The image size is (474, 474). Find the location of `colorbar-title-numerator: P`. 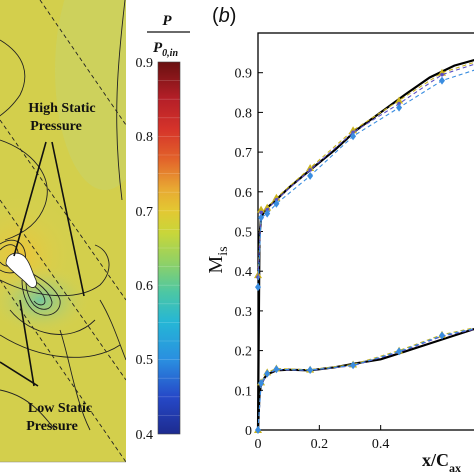

colorbar-title-numerator: P is located at coordinates (167, 21).